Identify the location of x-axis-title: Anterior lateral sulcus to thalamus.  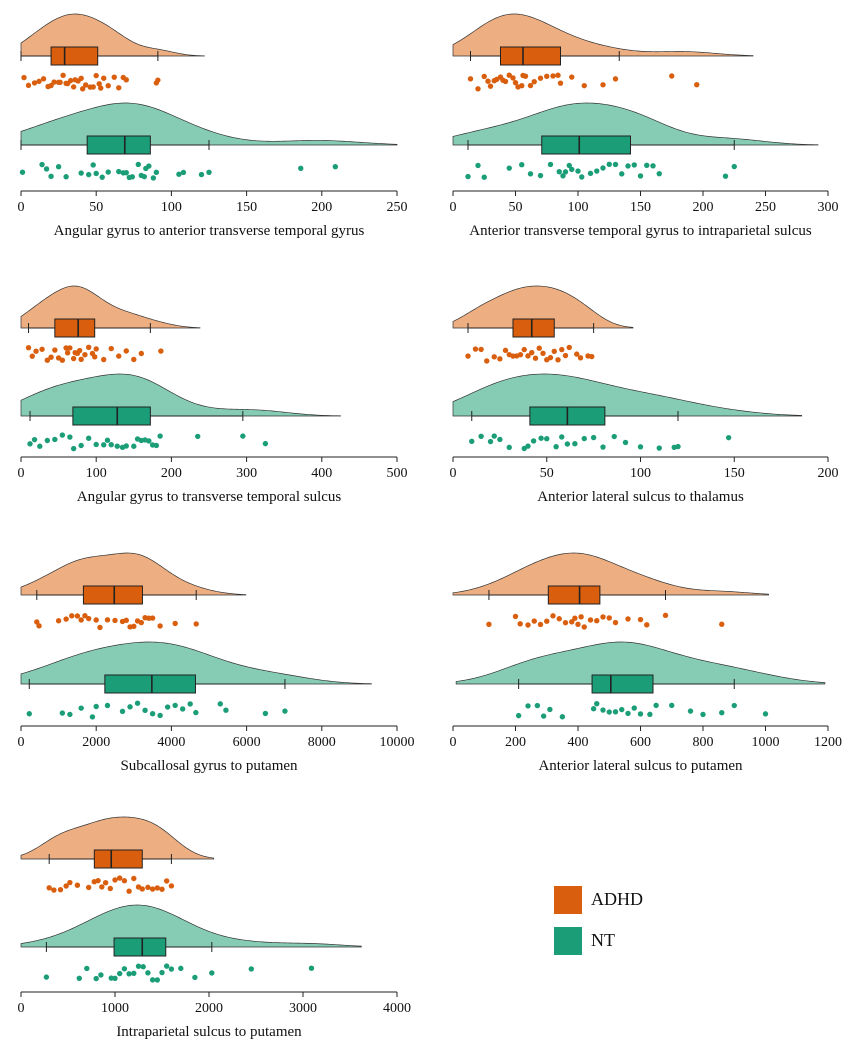
(640, 497).